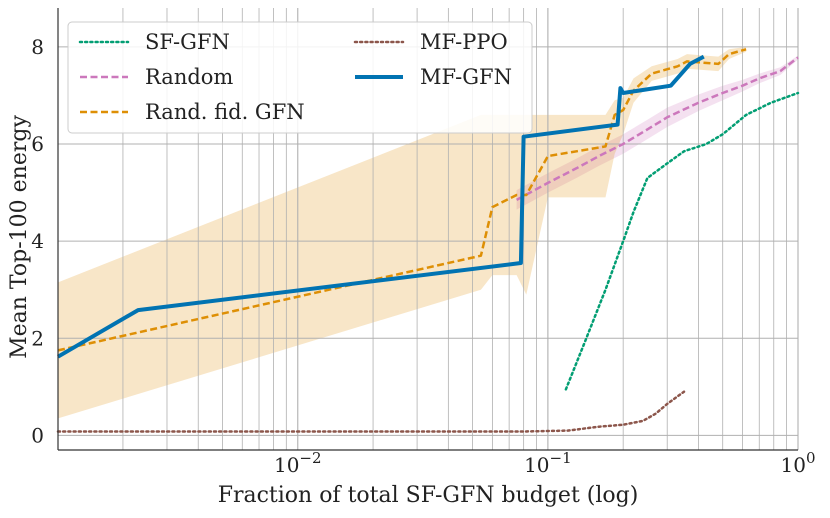 This screenshot has height=518, width=830. I want to click on series-line-mf-ppo, so click(371, 411).